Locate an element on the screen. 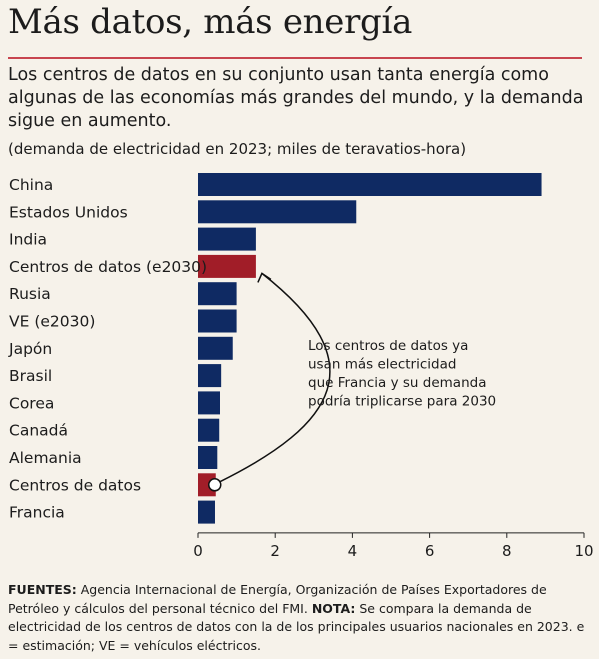 The width and height of the screenshot is (599, 659). chart-title: Más datos, más energía is located at coordinates (210, 22).